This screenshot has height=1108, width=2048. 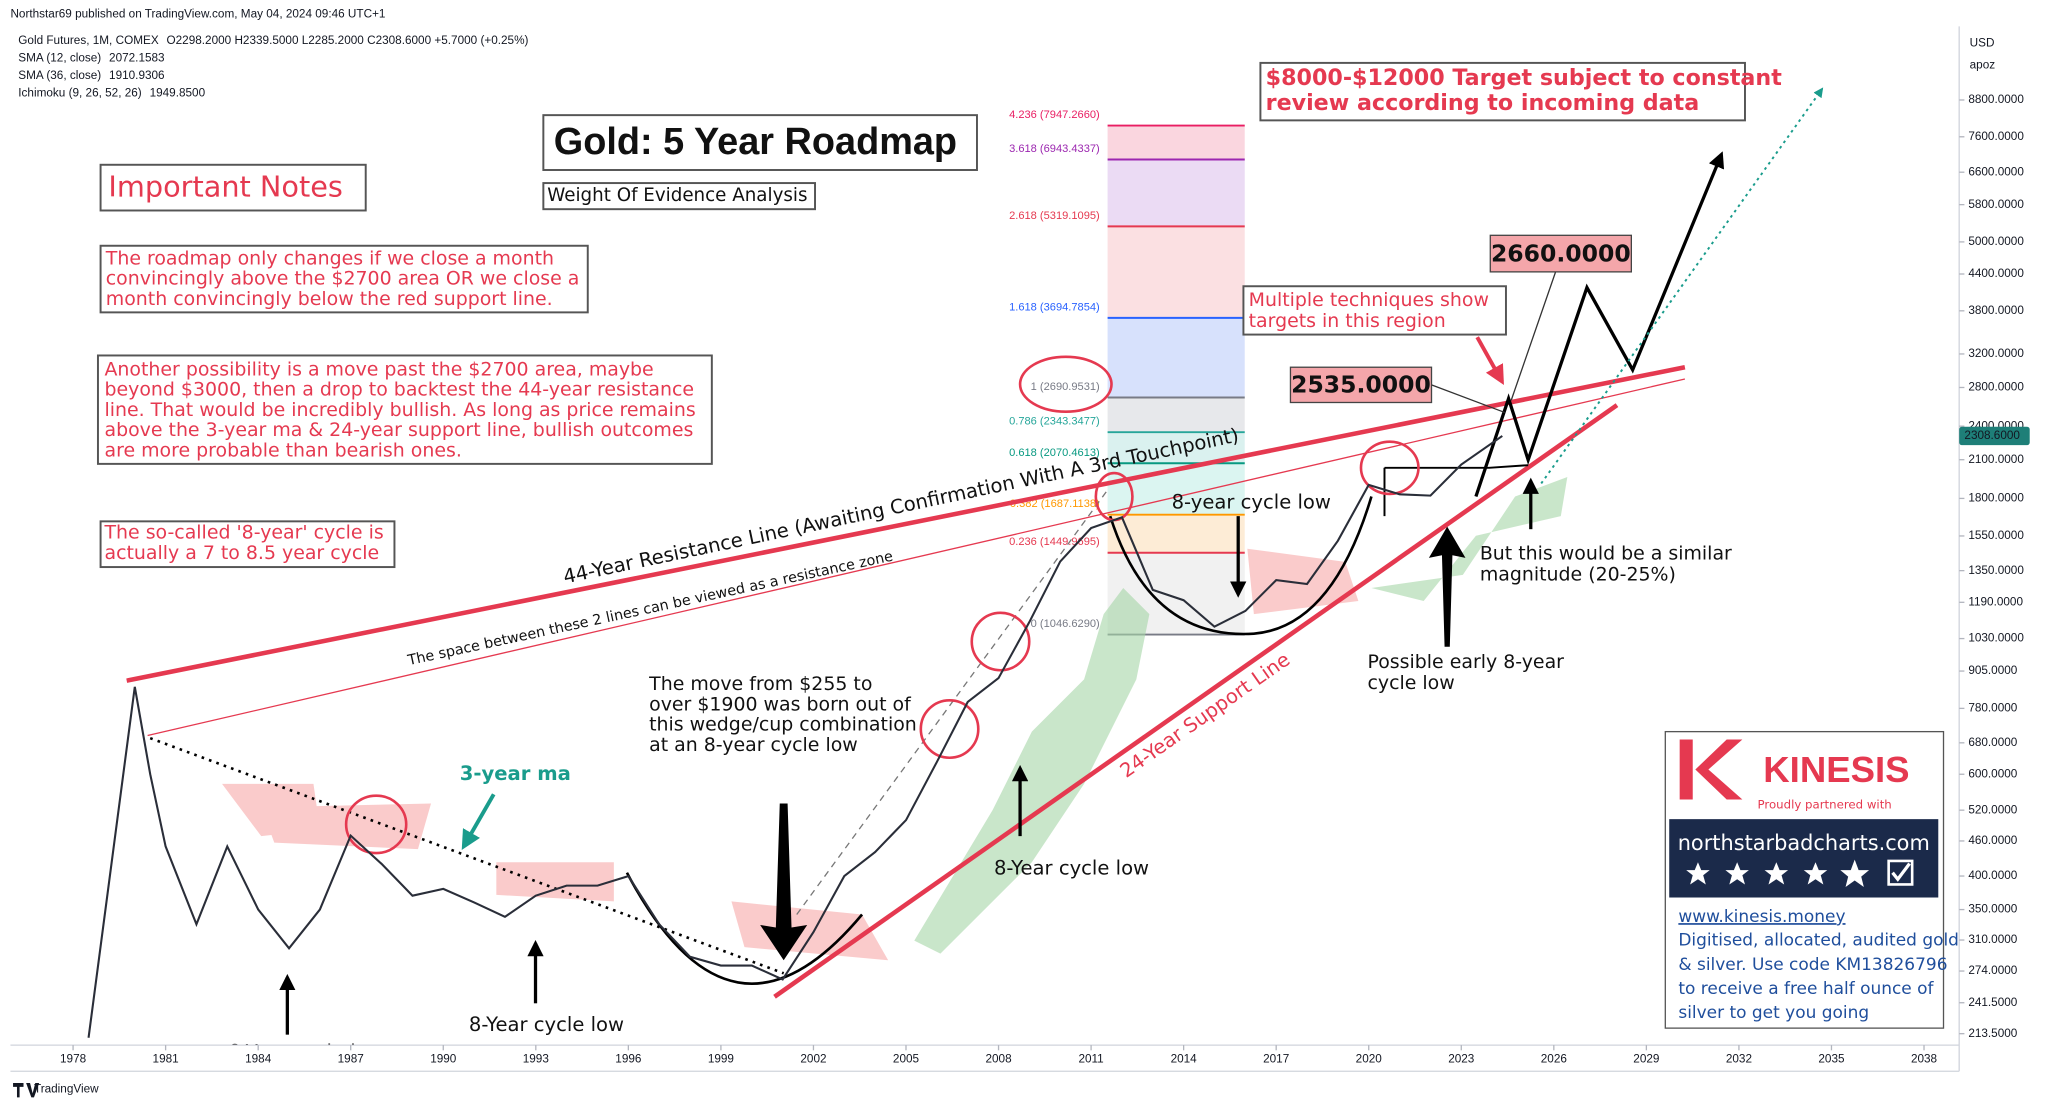 I want to click on callout-label: 2535.0000, so click(x=1361, y=385).